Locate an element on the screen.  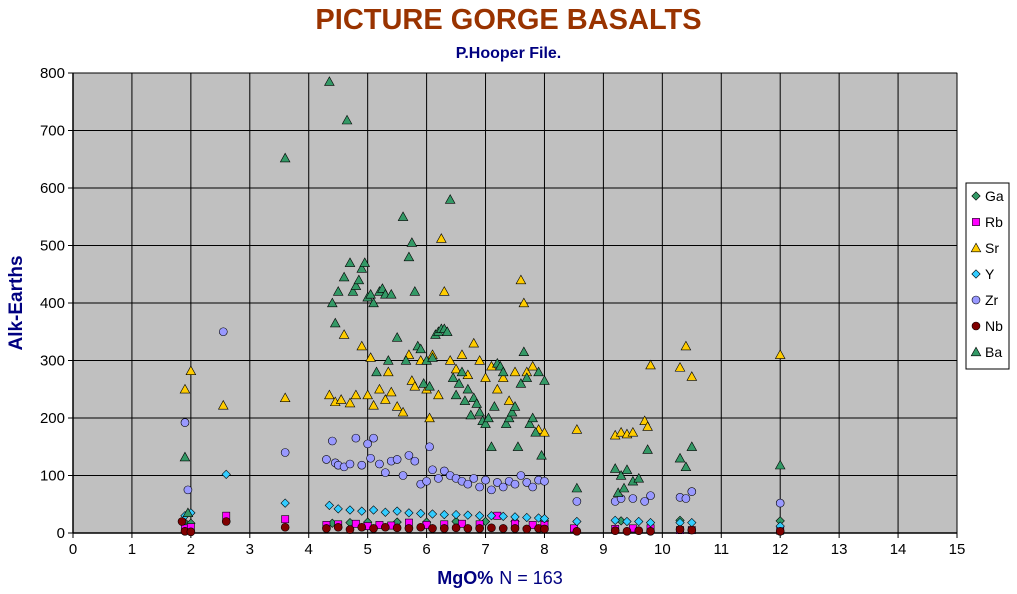
legend-box is located at coordinates (987, 276).